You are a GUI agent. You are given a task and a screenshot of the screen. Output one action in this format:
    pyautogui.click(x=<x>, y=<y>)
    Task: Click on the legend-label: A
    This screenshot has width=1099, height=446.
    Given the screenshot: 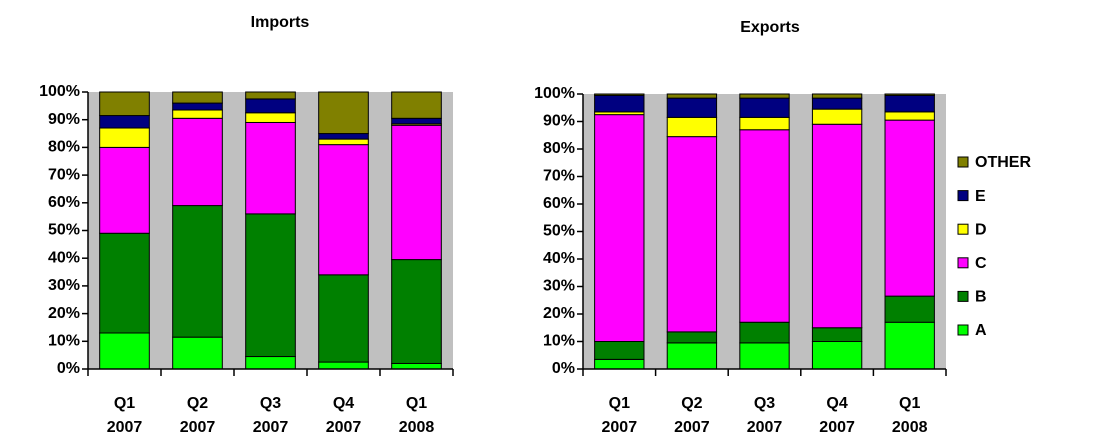 What is the action you would take?
    pyautogui.click(x=981, y=330)
    